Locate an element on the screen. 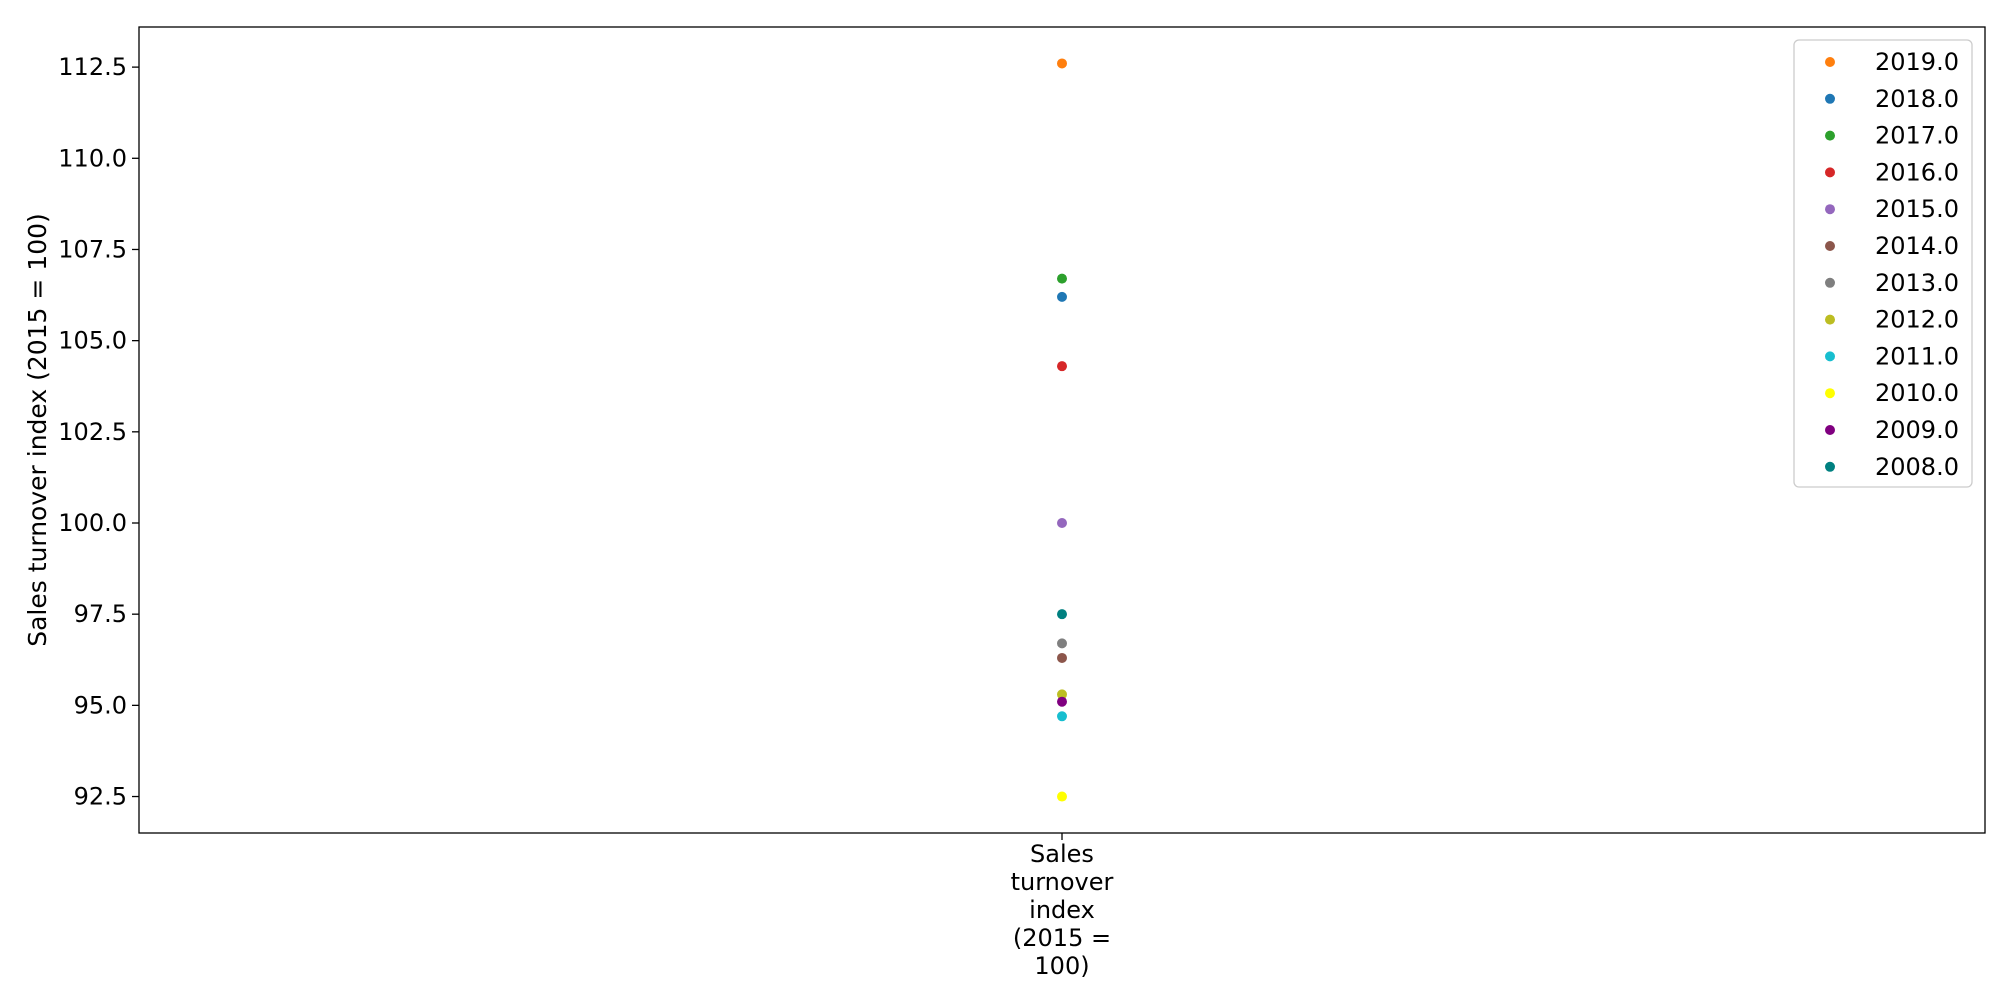 The image size is (2000, 1000). legend-label: 2010.0 is located at coordinates (1917, 393).